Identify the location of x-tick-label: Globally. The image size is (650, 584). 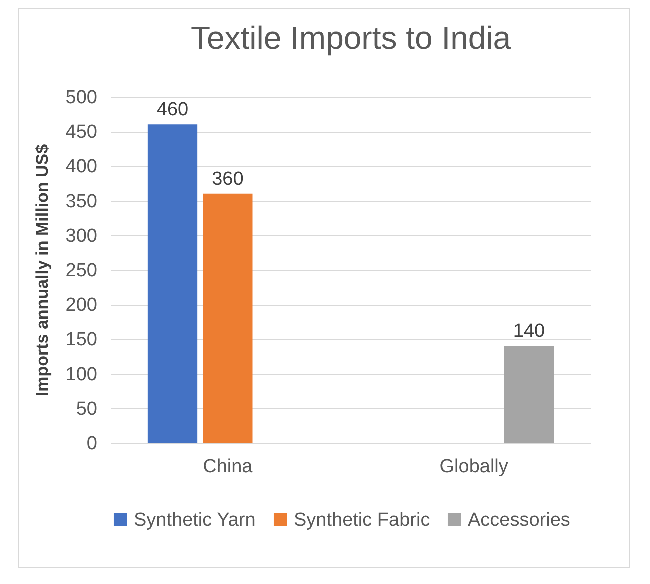
(474, 467).